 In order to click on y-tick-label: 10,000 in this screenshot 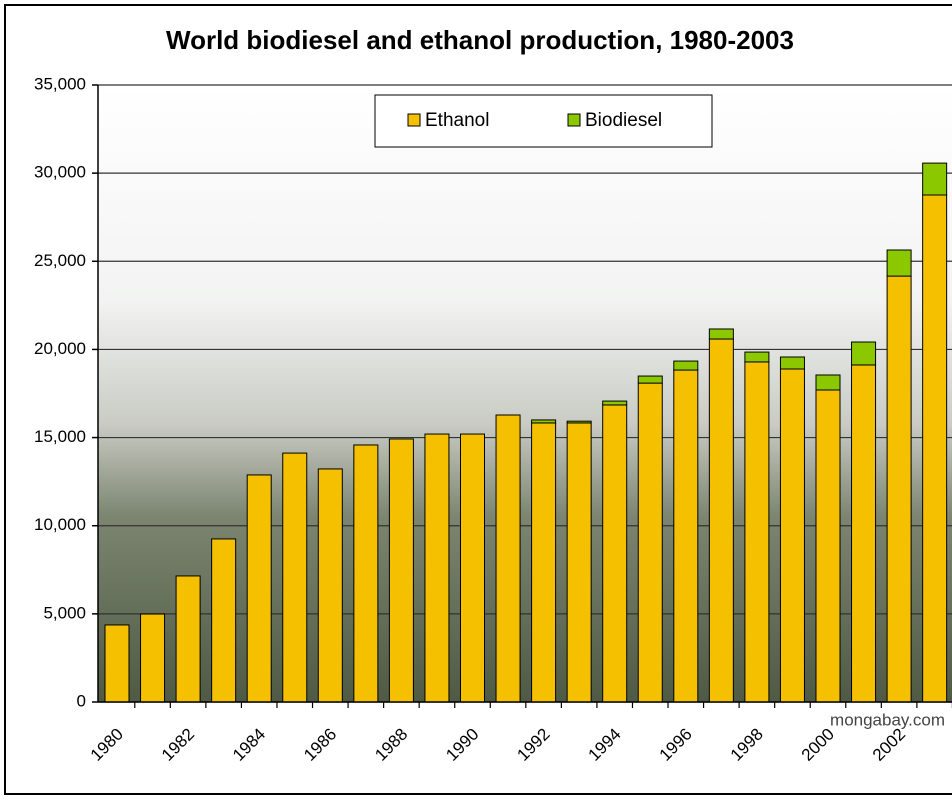, I will do `click(60, 524)`.